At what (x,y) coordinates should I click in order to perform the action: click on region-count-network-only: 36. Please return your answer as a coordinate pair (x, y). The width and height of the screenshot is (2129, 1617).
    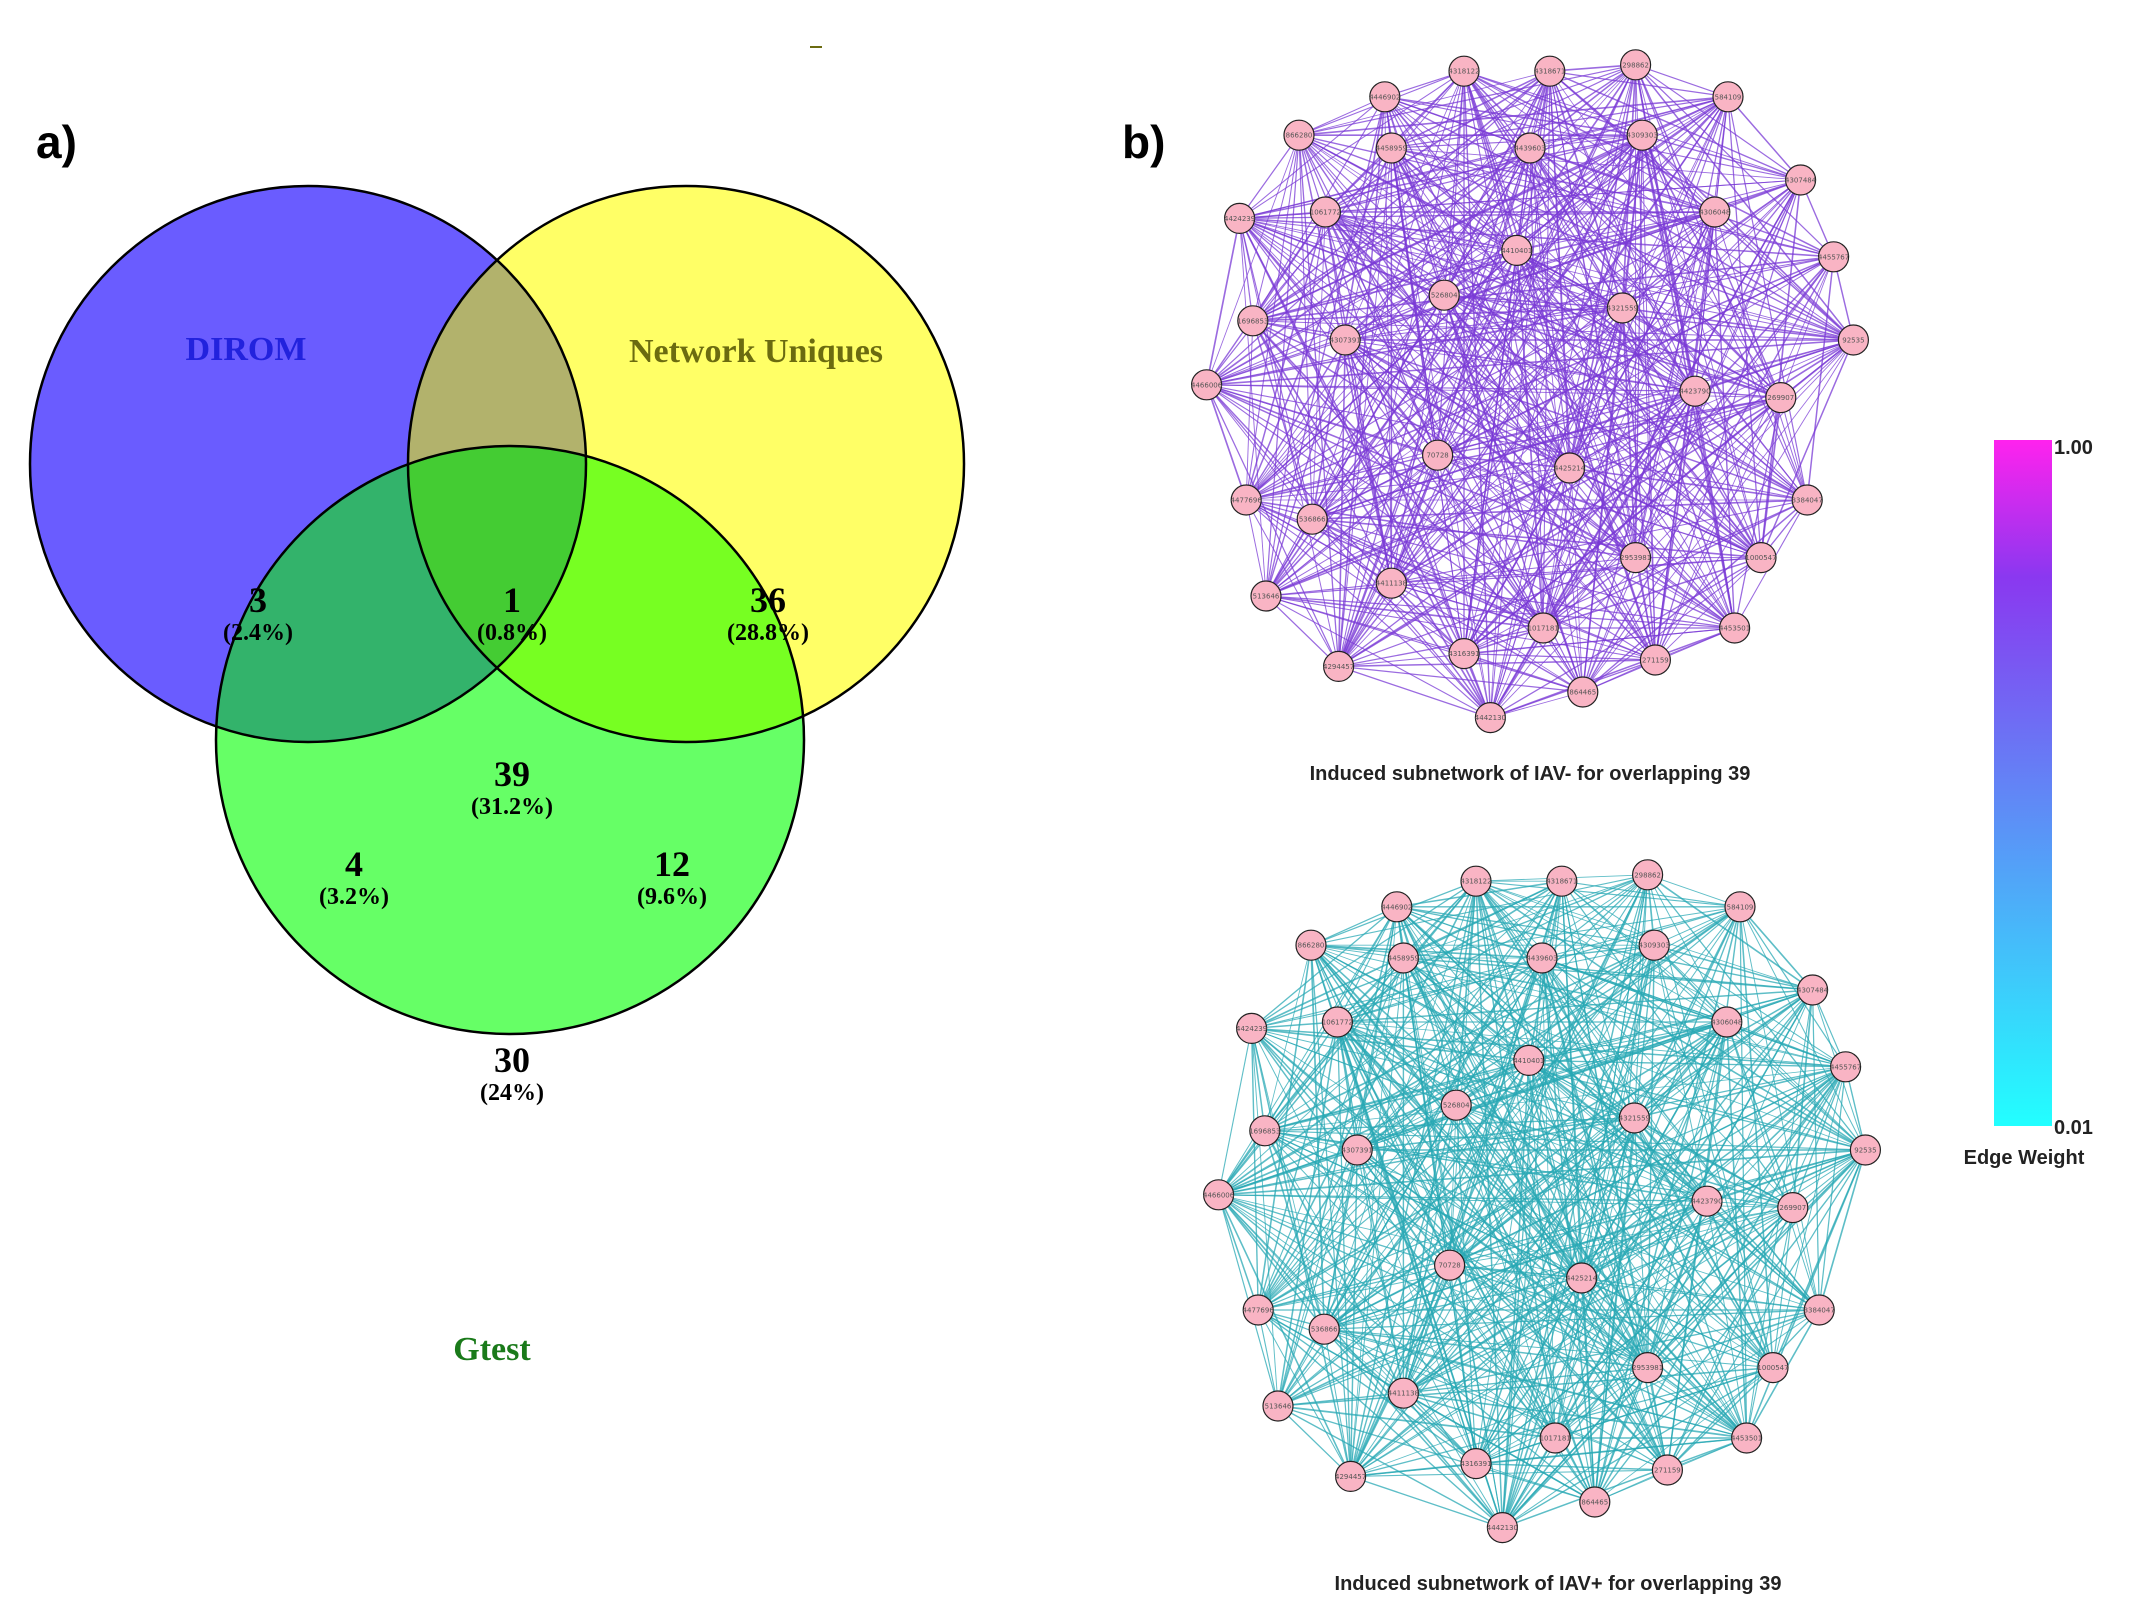
    Looking at the image, I should click on (768, 600).